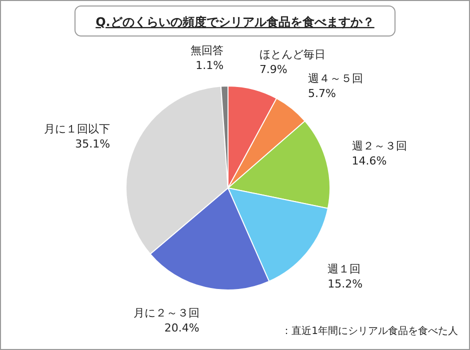 The height and width of the screenshot is (350, 470). Describe the element at coordinates (273, 69) in the screenshot. I see `data-label: 7.9%` at that location.